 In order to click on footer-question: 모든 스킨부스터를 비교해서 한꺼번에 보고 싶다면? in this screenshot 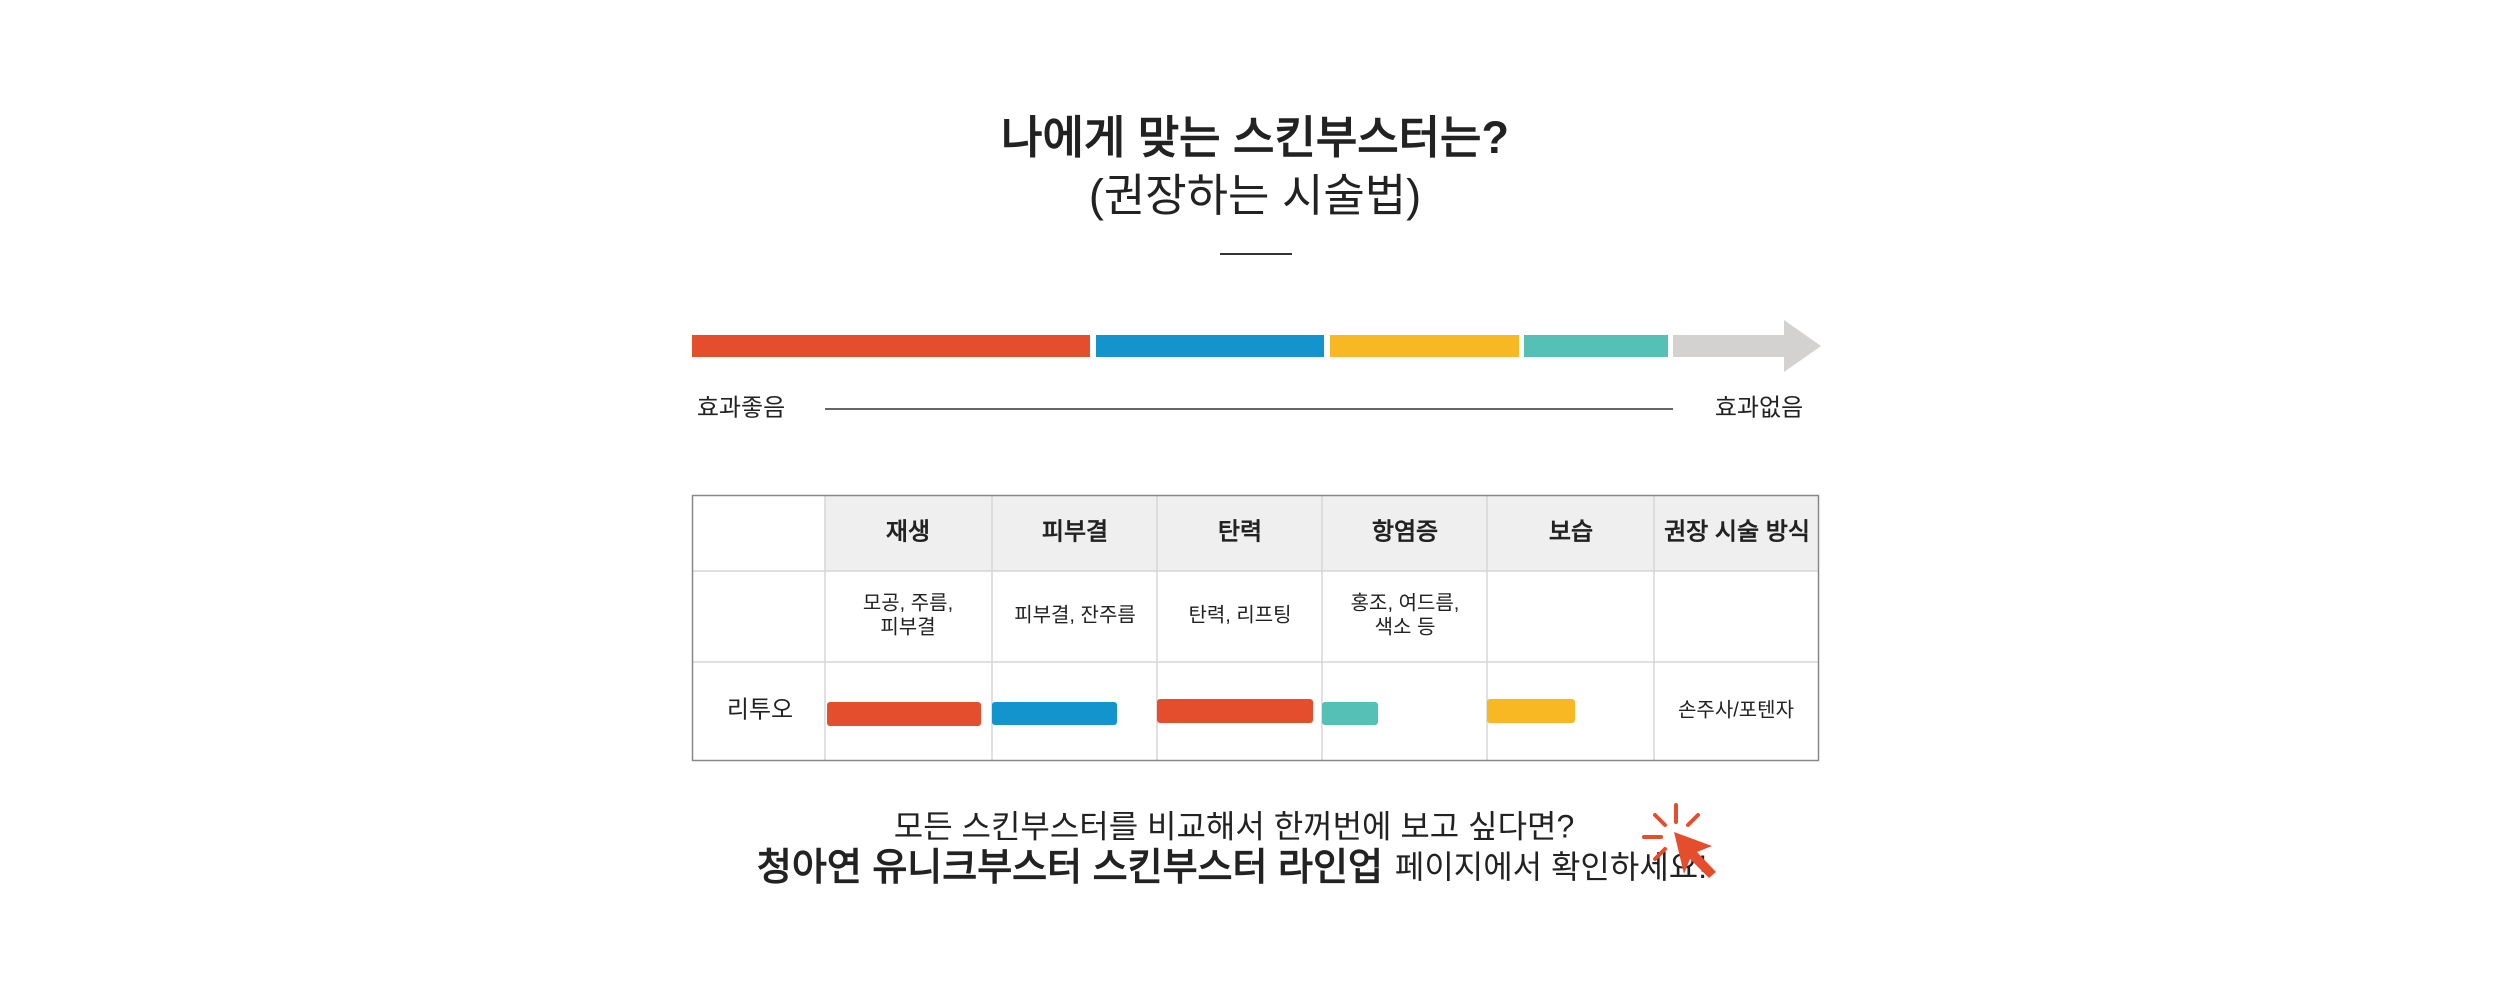, I will do `click(1234, 826)`.